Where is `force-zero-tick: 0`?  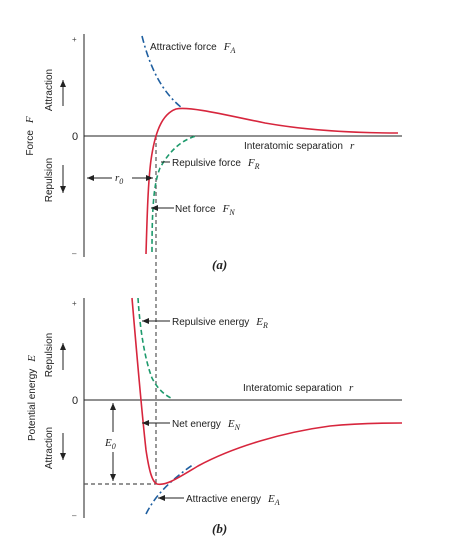
force-zero-tick: 0 is located at coordinates (75, 137).